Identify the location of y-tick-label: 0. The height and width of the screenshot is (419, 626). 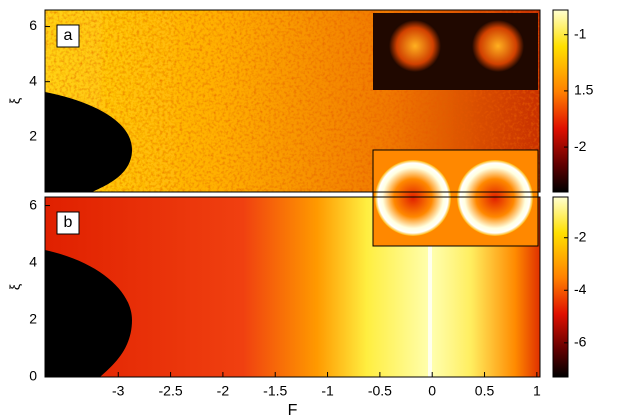
(33, 376).